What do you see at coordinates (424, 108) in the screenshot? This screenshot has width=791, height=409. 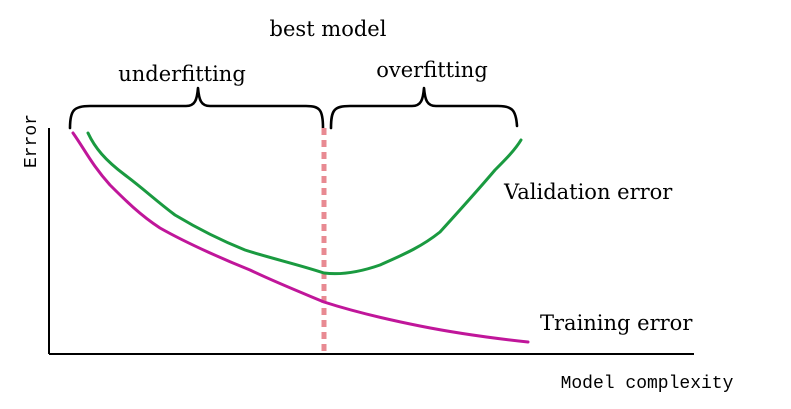 I see `overfitting-brace` at bounding box center [424, 108].